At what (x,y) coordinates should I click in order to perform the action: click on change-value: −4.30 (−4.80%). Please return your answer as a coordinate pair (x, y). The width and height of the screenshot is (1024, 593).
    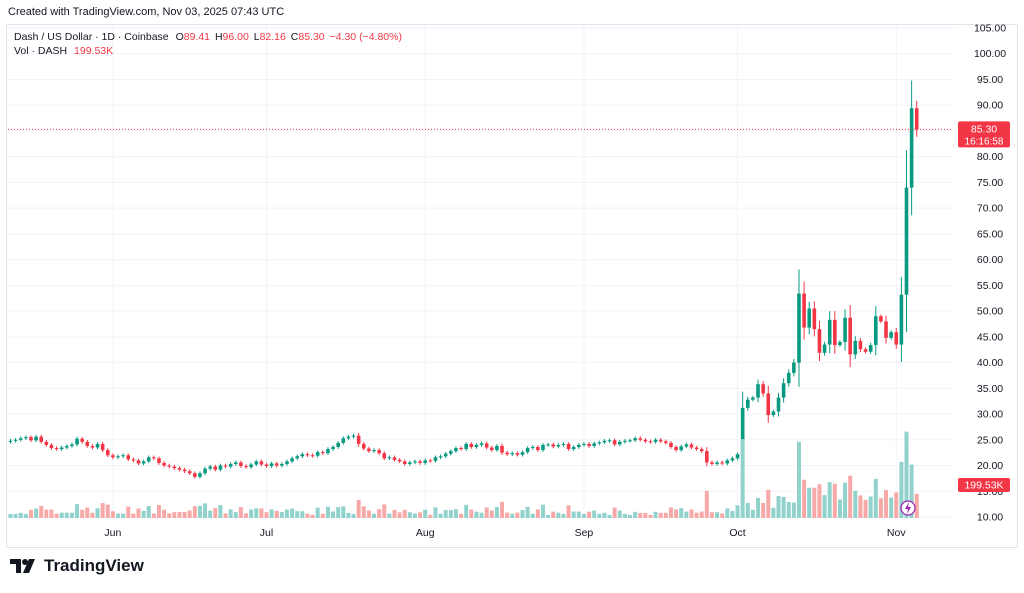
    Looking at the image, I should click on (365, 37).